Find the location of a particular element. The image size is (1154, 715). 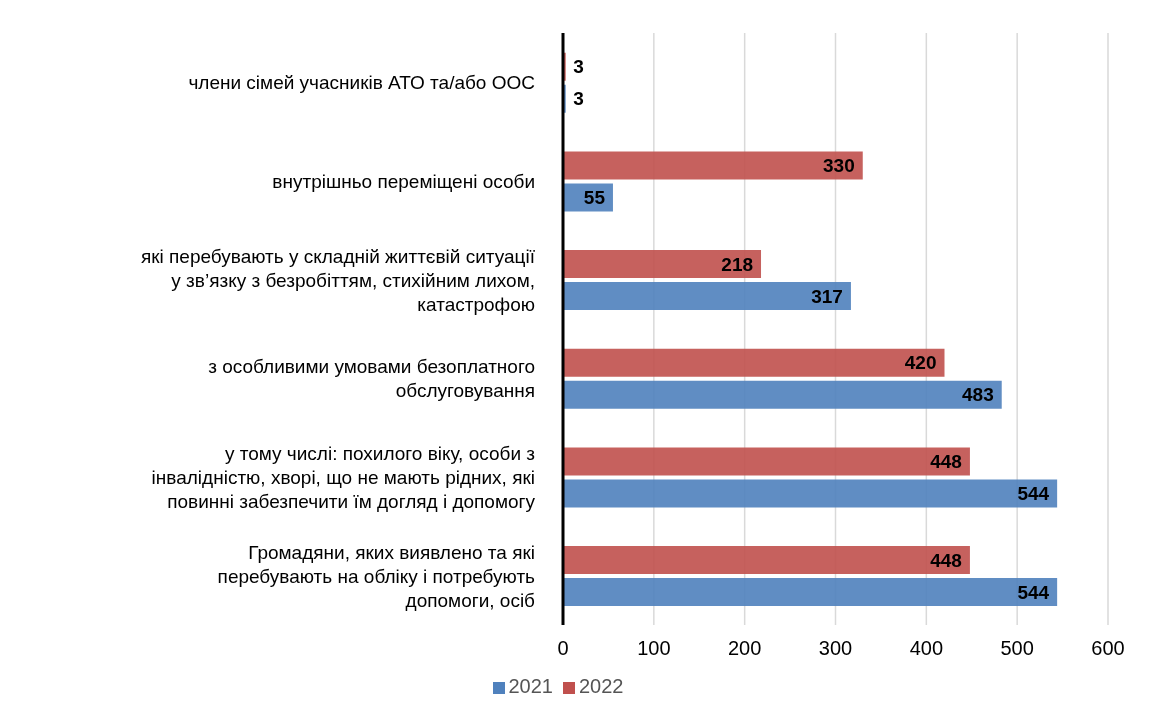

y-tick-label: які перебувають у складній життєвій ситуації у зв’язку з безробіттям, стихійним лихом, катастрофою is located at coordinates (338, 280).